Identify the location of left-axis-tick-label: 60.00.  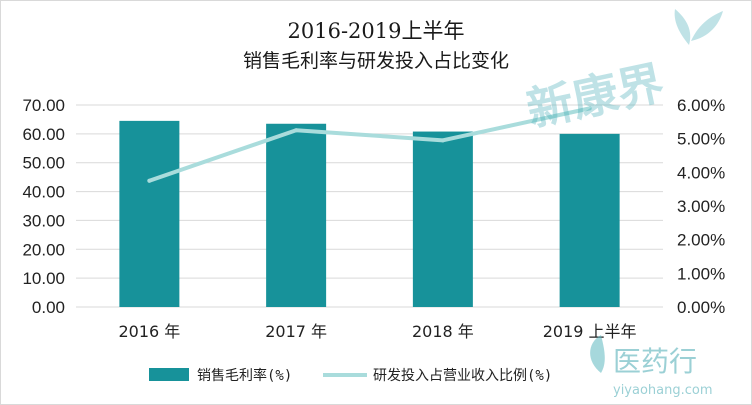
(43, 134).